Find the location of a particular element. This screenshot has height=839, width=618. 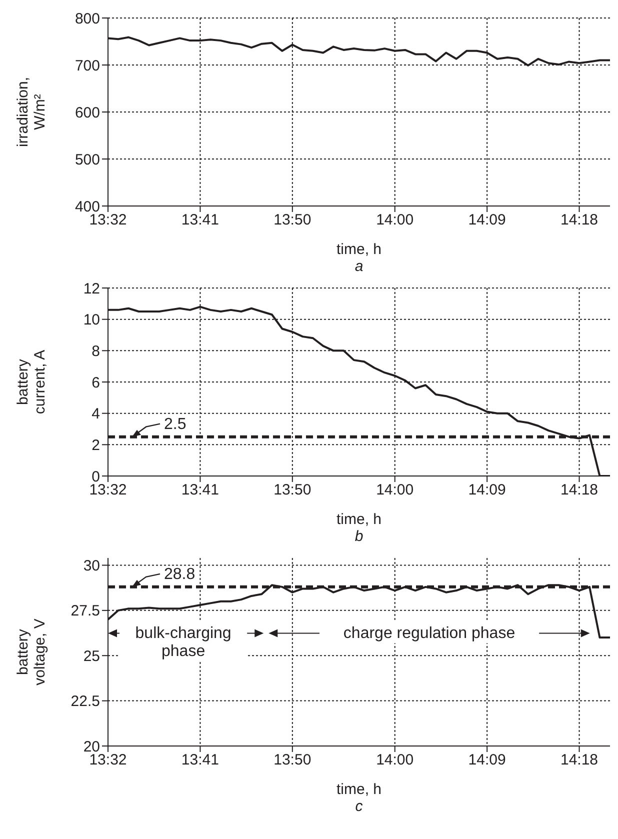

text: c is located at coordinates (359, 807).